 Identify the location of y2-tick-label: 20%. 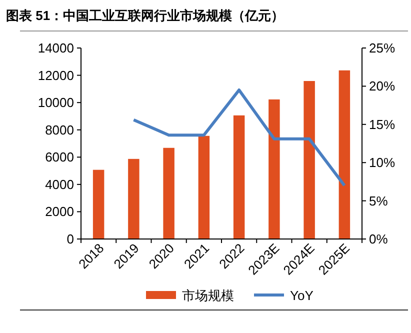
(382, 86).